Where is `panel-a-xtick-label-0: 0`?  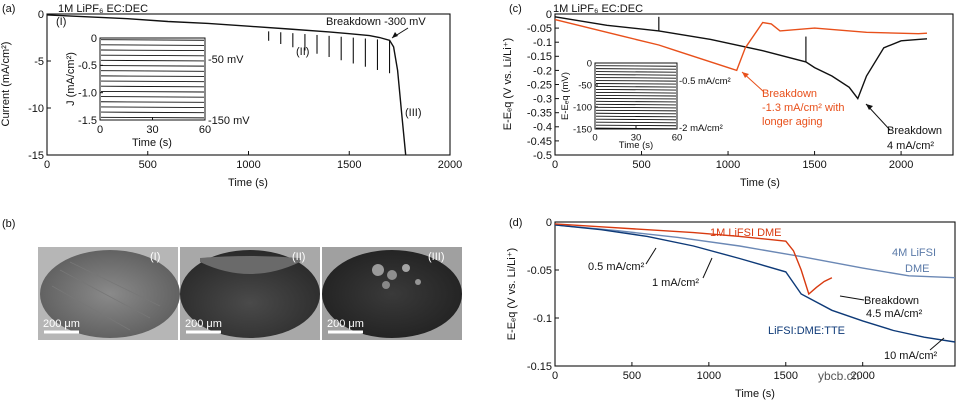 panel-a-xtick-label-0: 0 is located at coordinates (47, 165).